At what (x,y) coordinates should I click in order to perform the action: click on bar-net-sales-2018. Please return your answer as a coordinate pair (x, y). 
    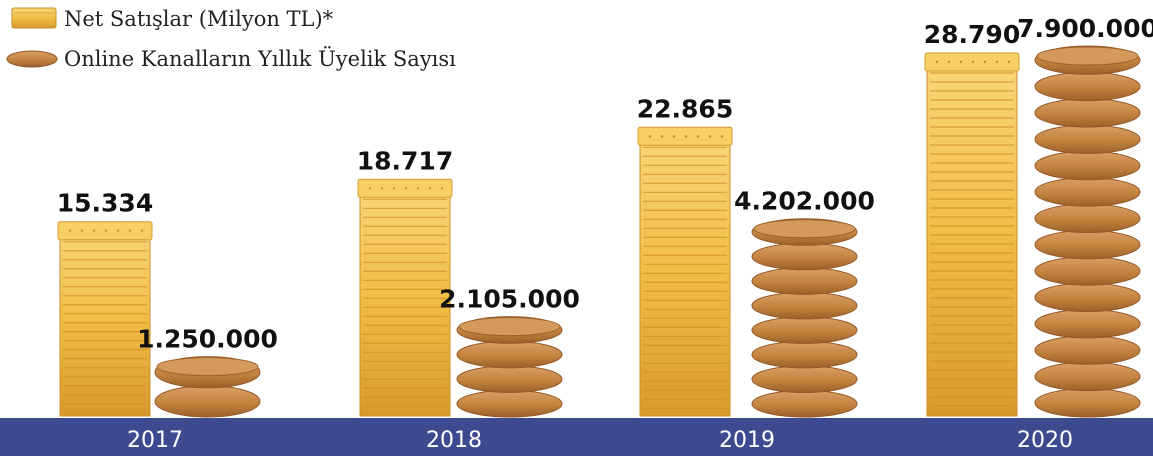
    Looking at the image, I should click on (405, 297).